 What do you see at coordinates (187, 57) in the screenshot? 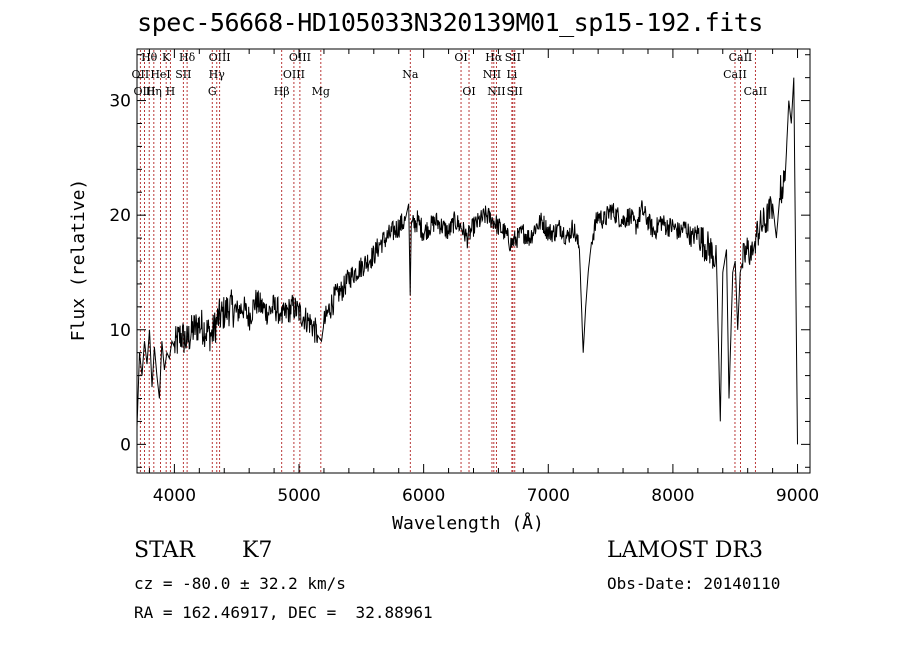
I see `line-label: Hδ` at bounding box center [187, 57].